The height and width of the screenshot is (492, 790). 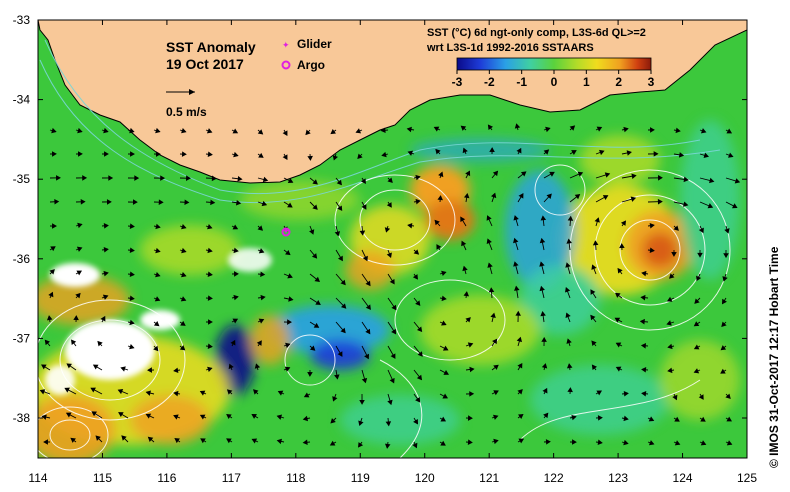 What do you see at coordinates (311, 65) in the screenshot?
I see `argo-legend-label: Argo` at bounding box center [311, 65].